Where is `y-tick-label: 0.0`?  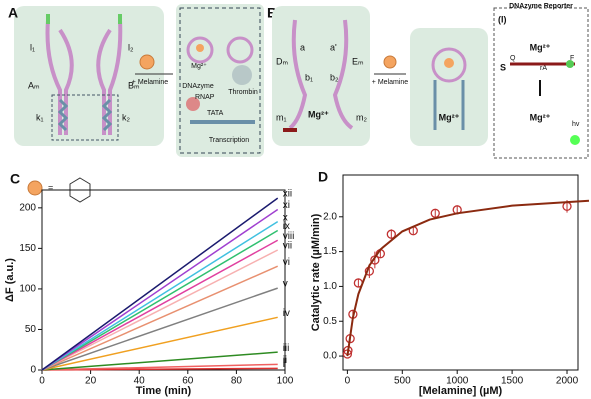 y-tick-label: 0.0 is located at coordinates (330, 356).